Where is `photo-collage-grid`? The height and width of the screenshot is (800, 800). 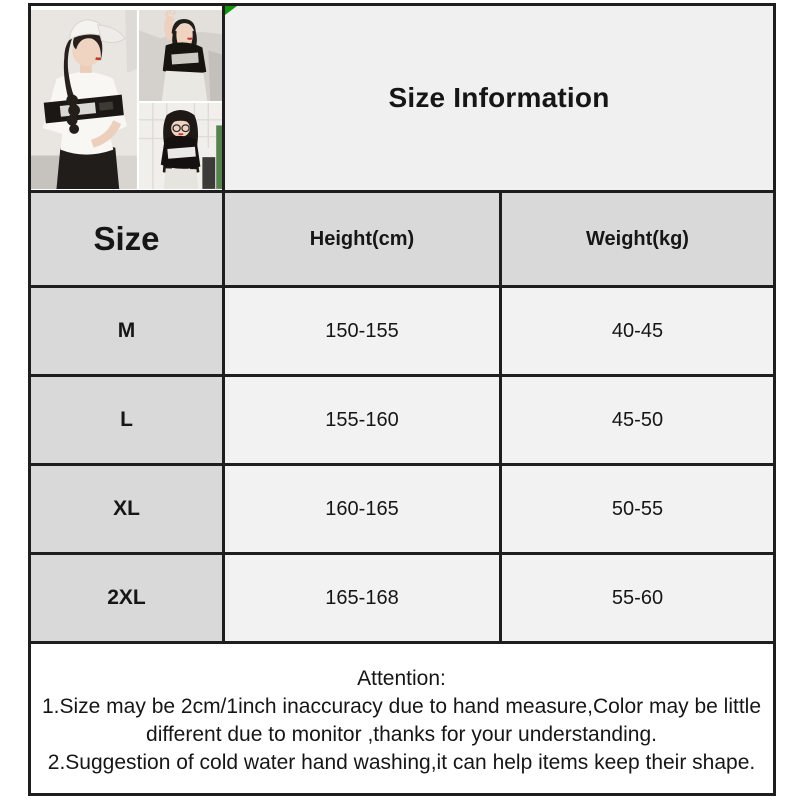
photo-collage-grid is located at coordinates (126, 98).